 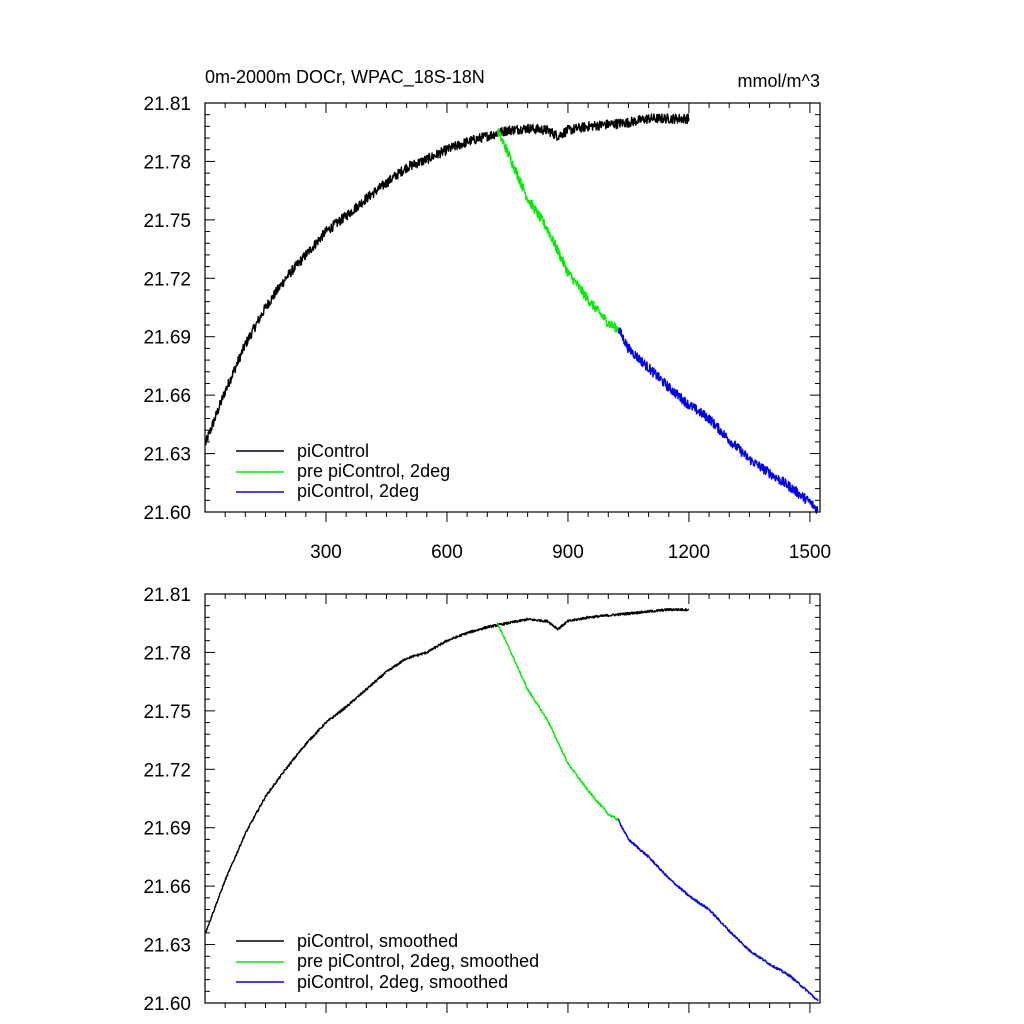 What do you see at coordinates (718, 910) in the screenshot?
I see `series-line-picontrol-2deg-smoothed` at bounding box center [718, 910].